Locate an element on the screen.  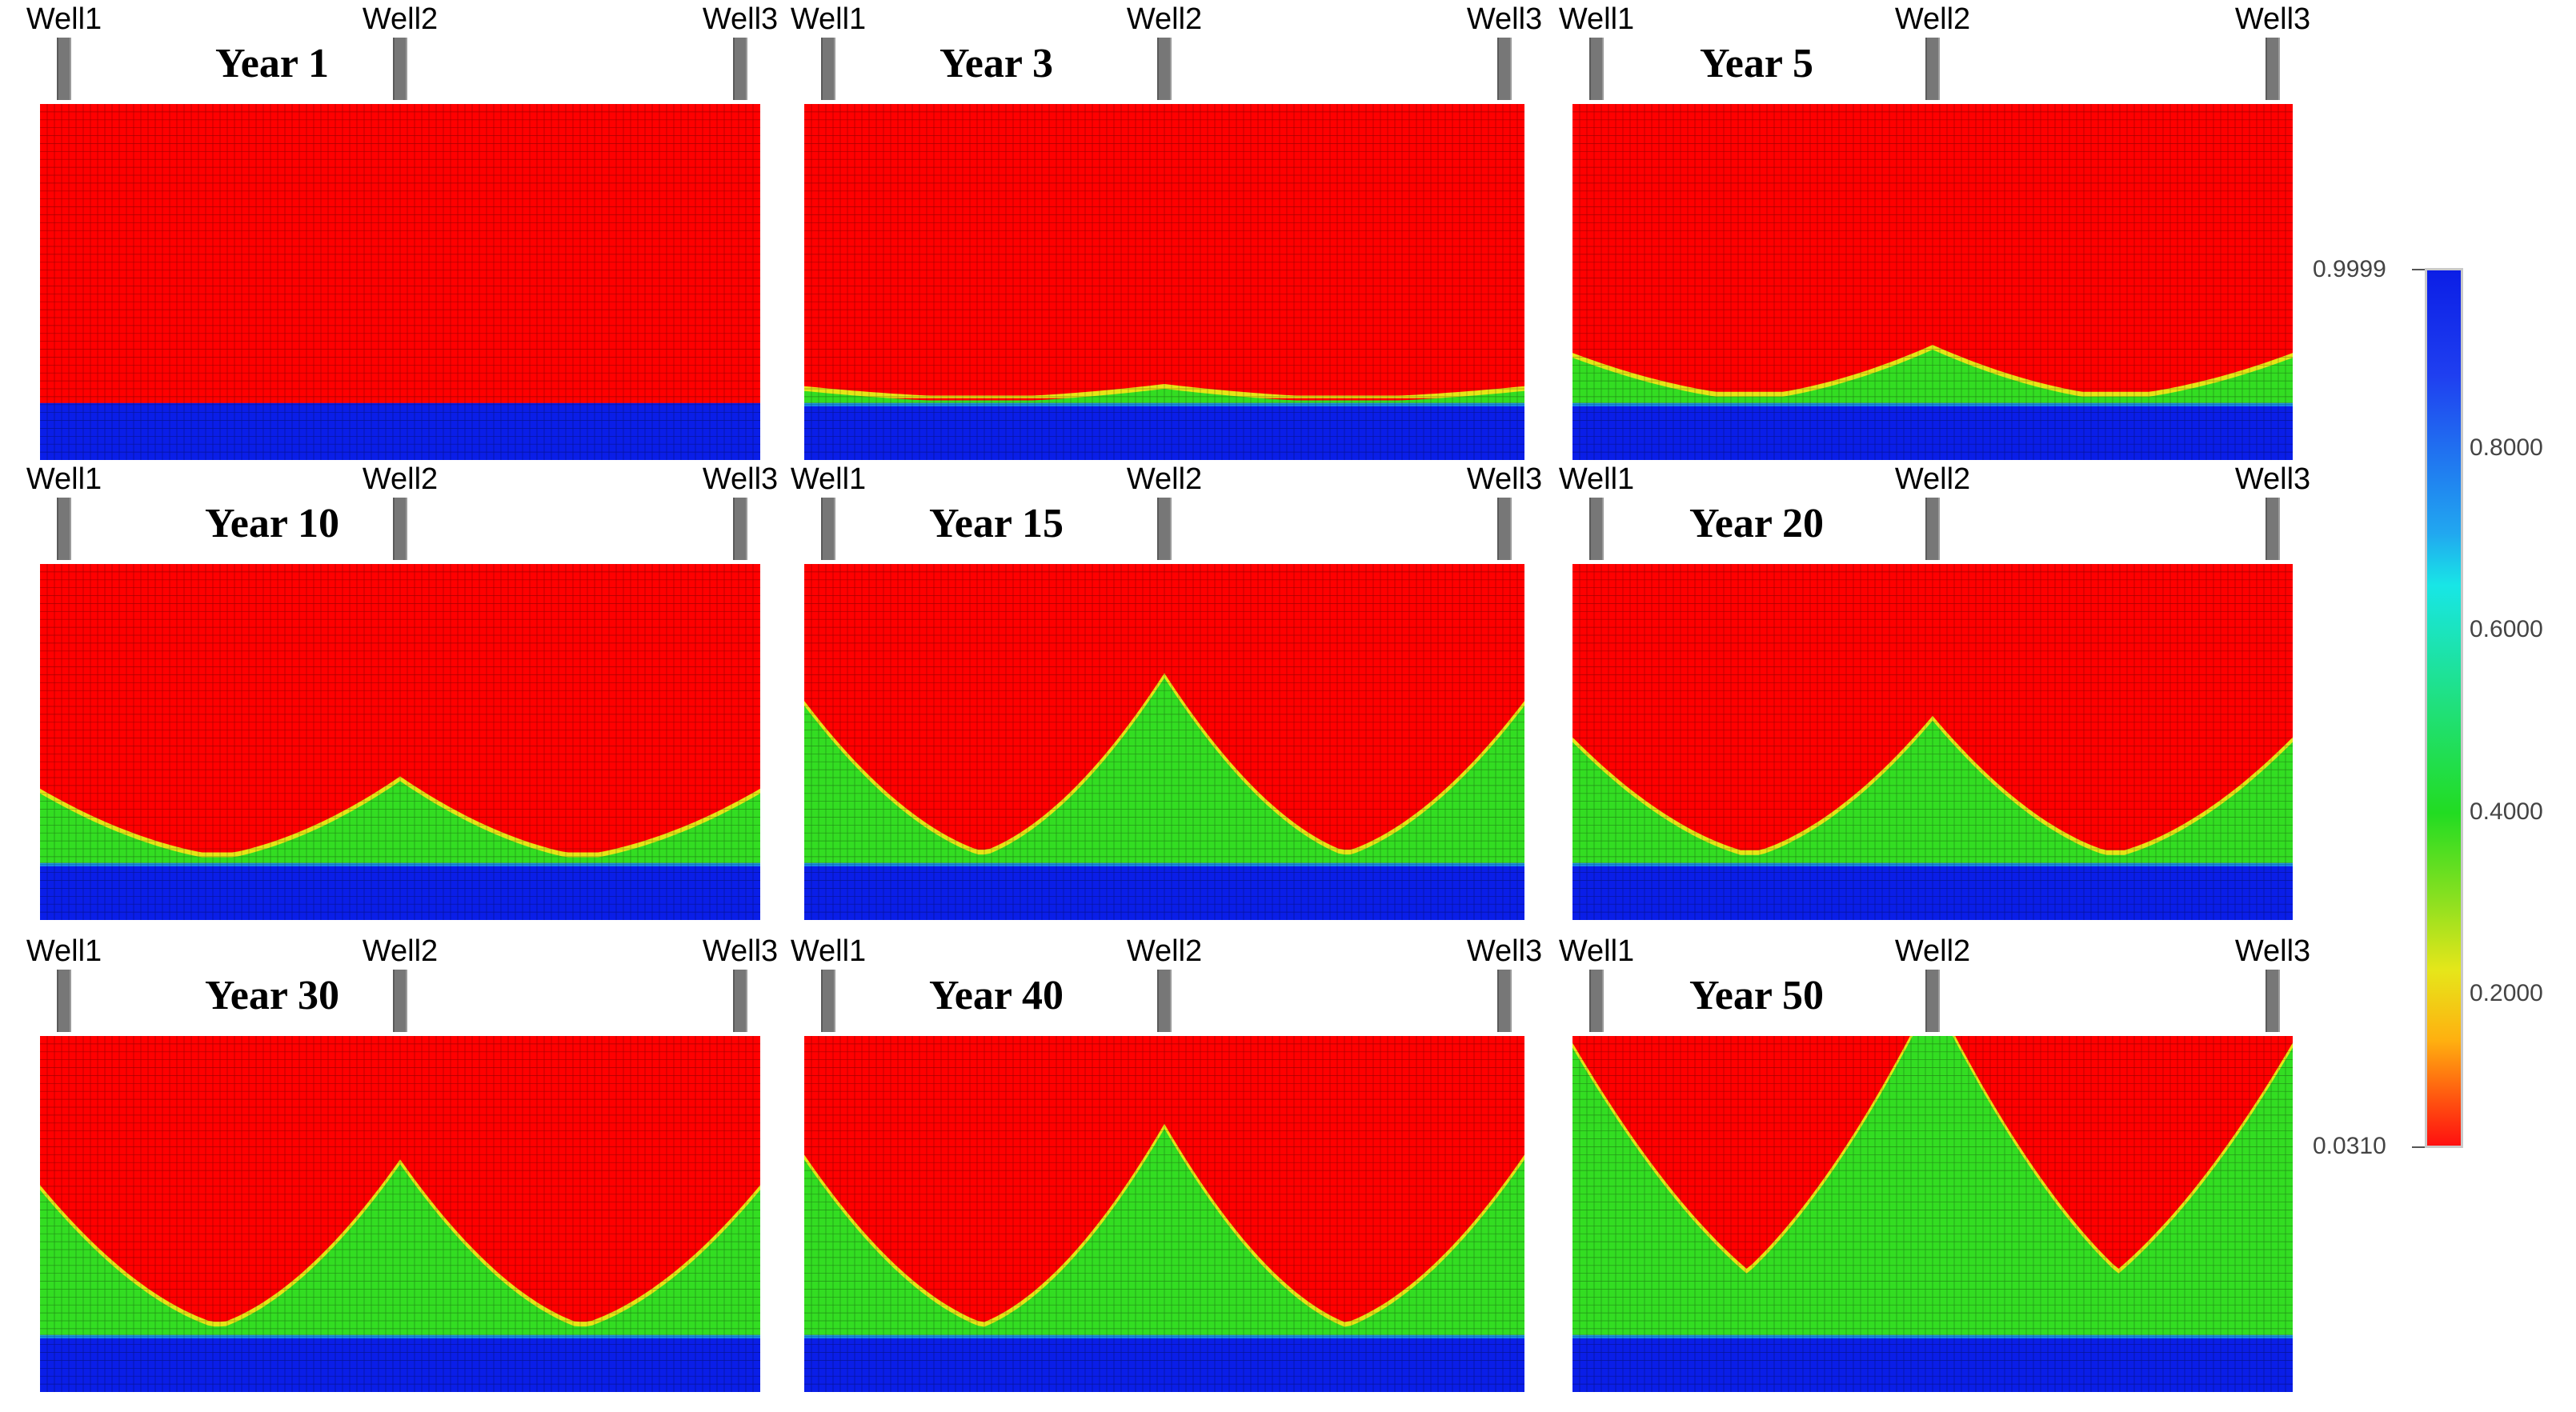
saturation-panel: Well1 Well2 Well3 Year 30 is located at coordinates (397, 1164).